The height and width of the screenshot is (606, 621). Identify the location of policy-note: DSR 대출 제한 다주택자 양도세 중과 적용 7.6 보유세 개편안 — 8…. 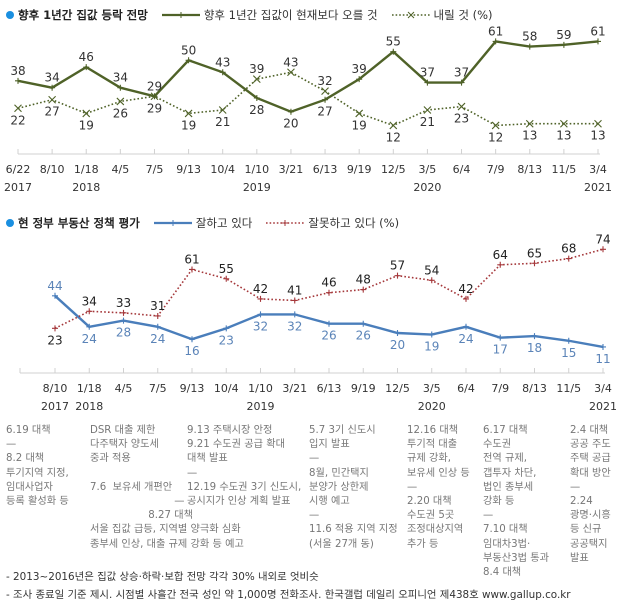
(167, 487).